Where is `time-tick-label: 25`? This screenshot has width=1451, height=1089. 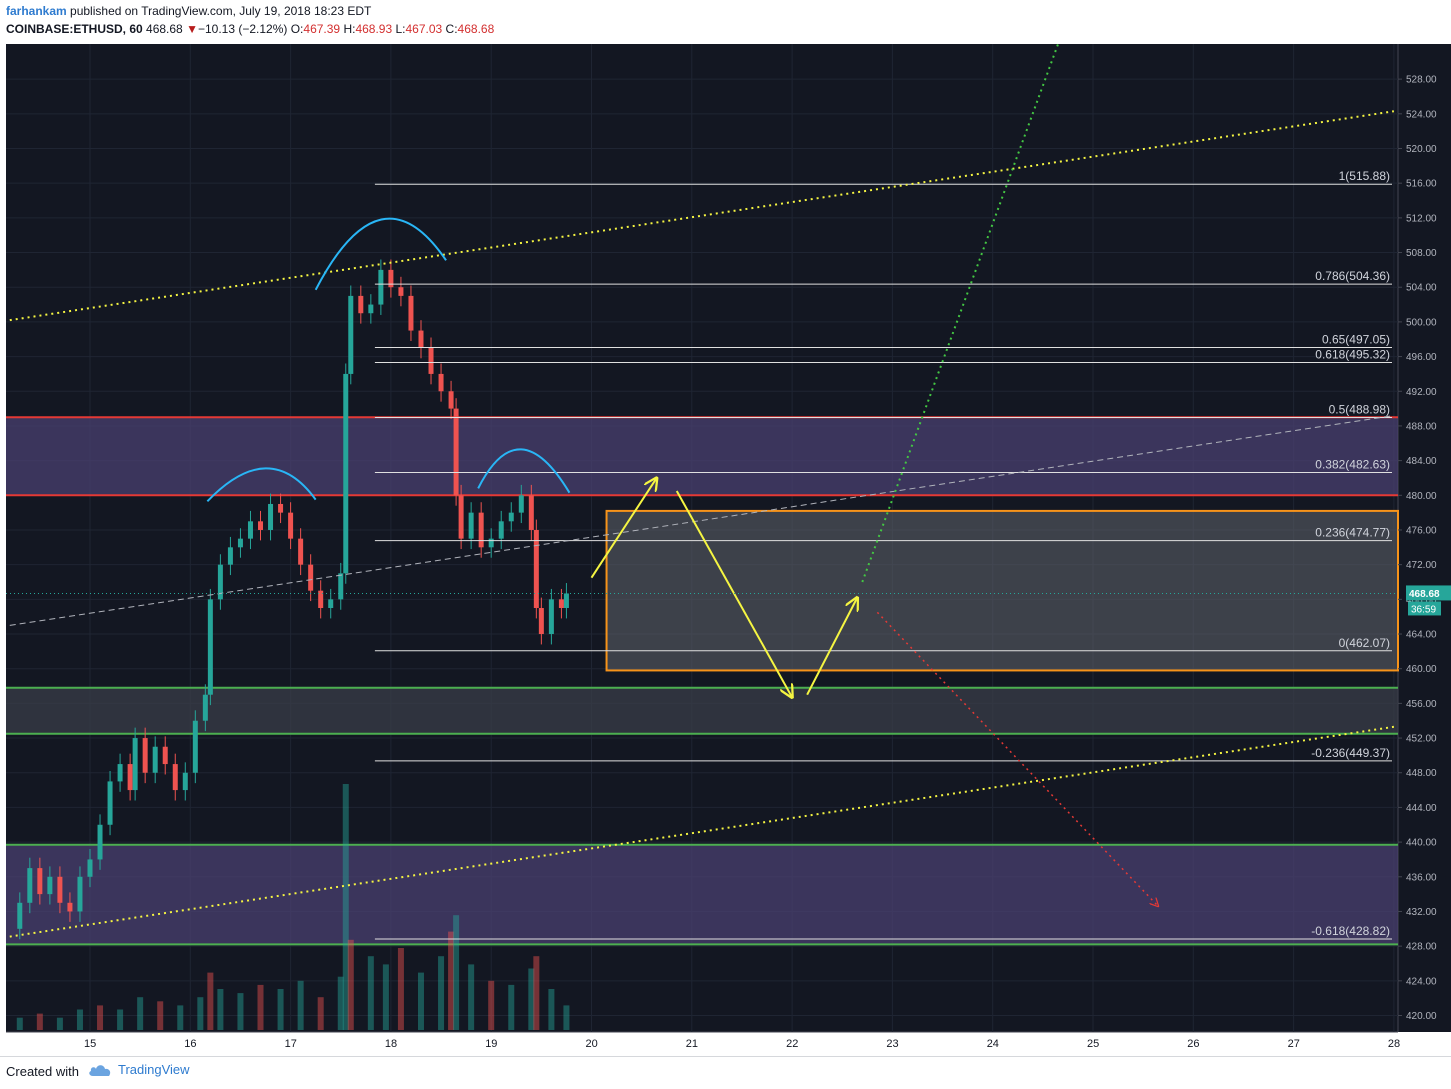
time-tick-label: 25 is located at coordinates (1093, 1044).